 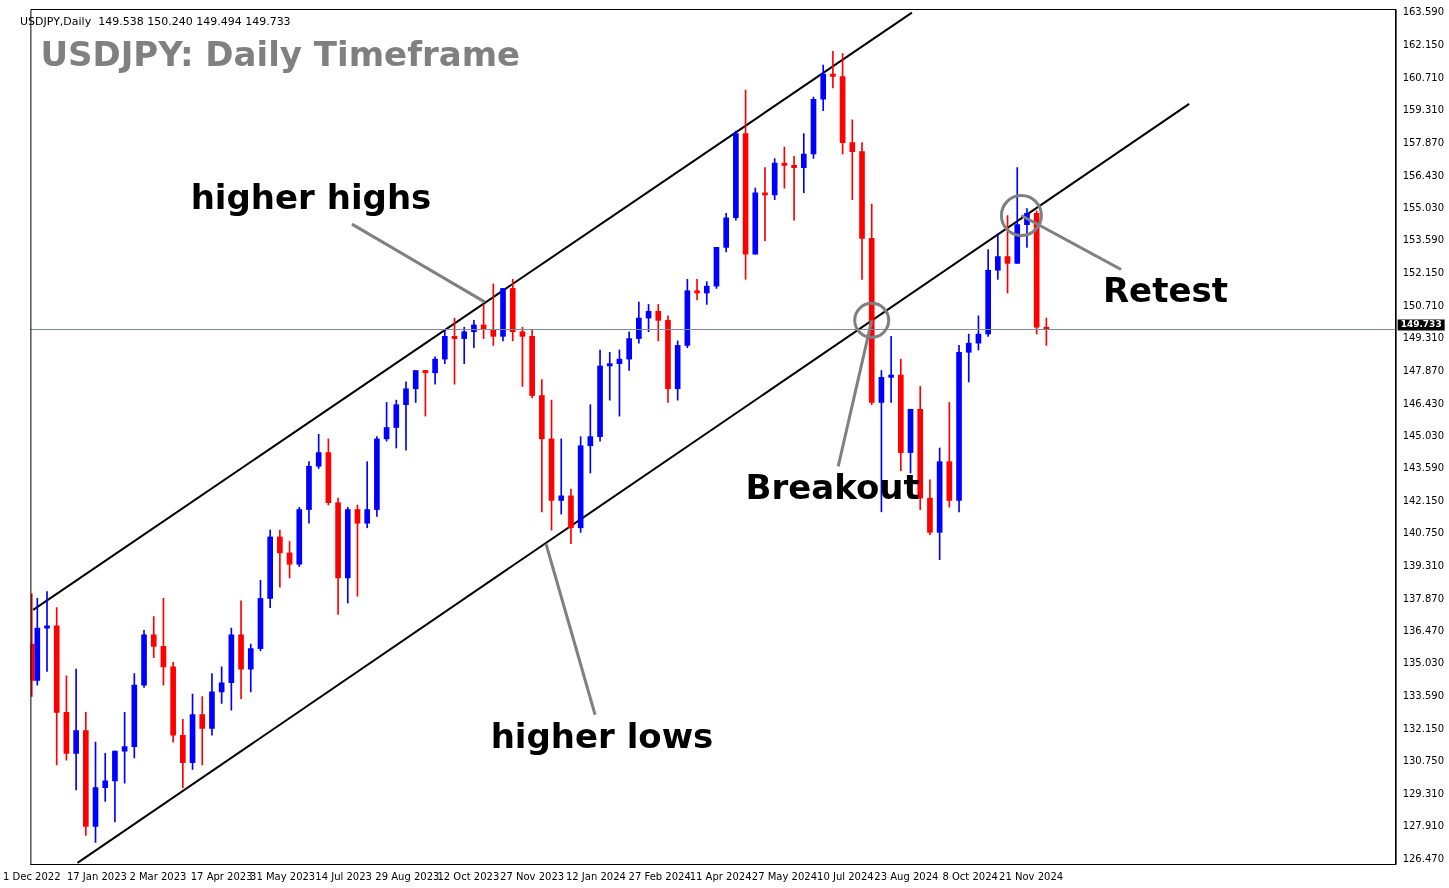 I want to click on x-tick-label: 2 Mar 2023, so click(x=158, y=876).